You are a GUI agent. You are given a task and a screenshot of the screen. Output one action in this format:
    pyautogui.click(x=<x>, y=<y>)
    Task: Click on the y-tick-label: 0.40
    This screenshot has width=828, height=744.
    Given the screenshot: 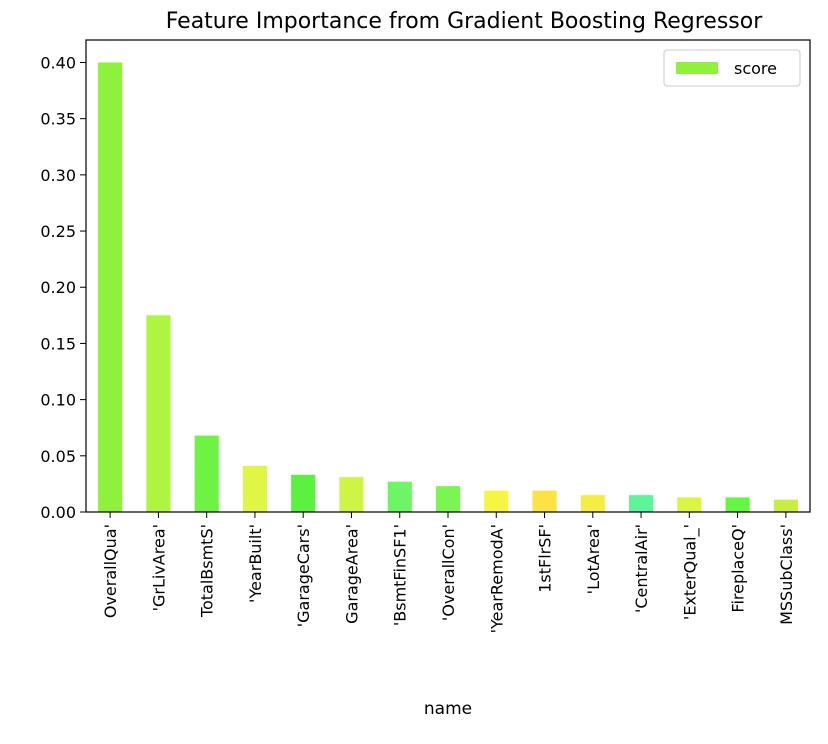 What is the action you would take?
    pyautogui.click(x=58, y=62)
    